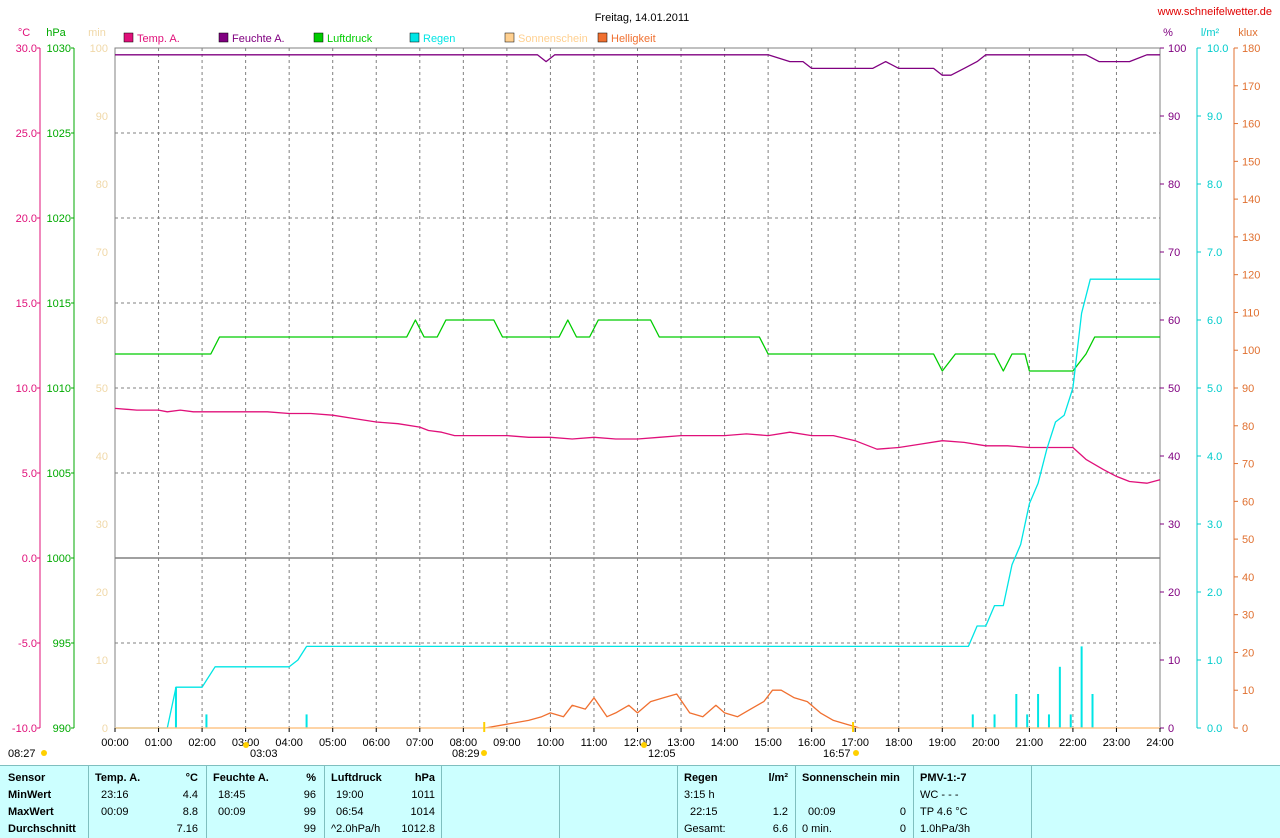  Describe the element at coordinates (424, 778) in the screenshot. I see `pressure-unit: hPa` at that location.